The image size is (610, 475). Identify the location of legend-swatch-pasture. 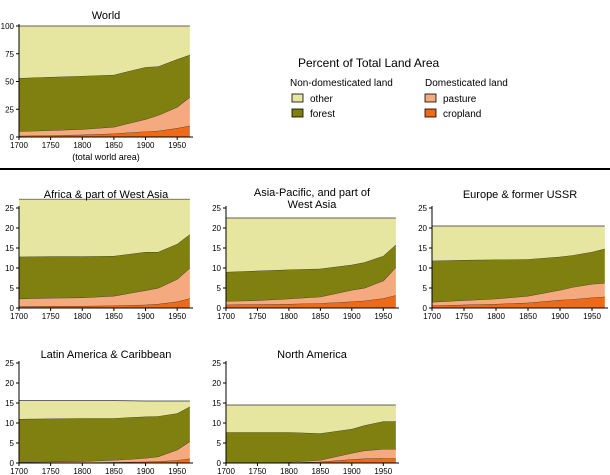
(430, 98).